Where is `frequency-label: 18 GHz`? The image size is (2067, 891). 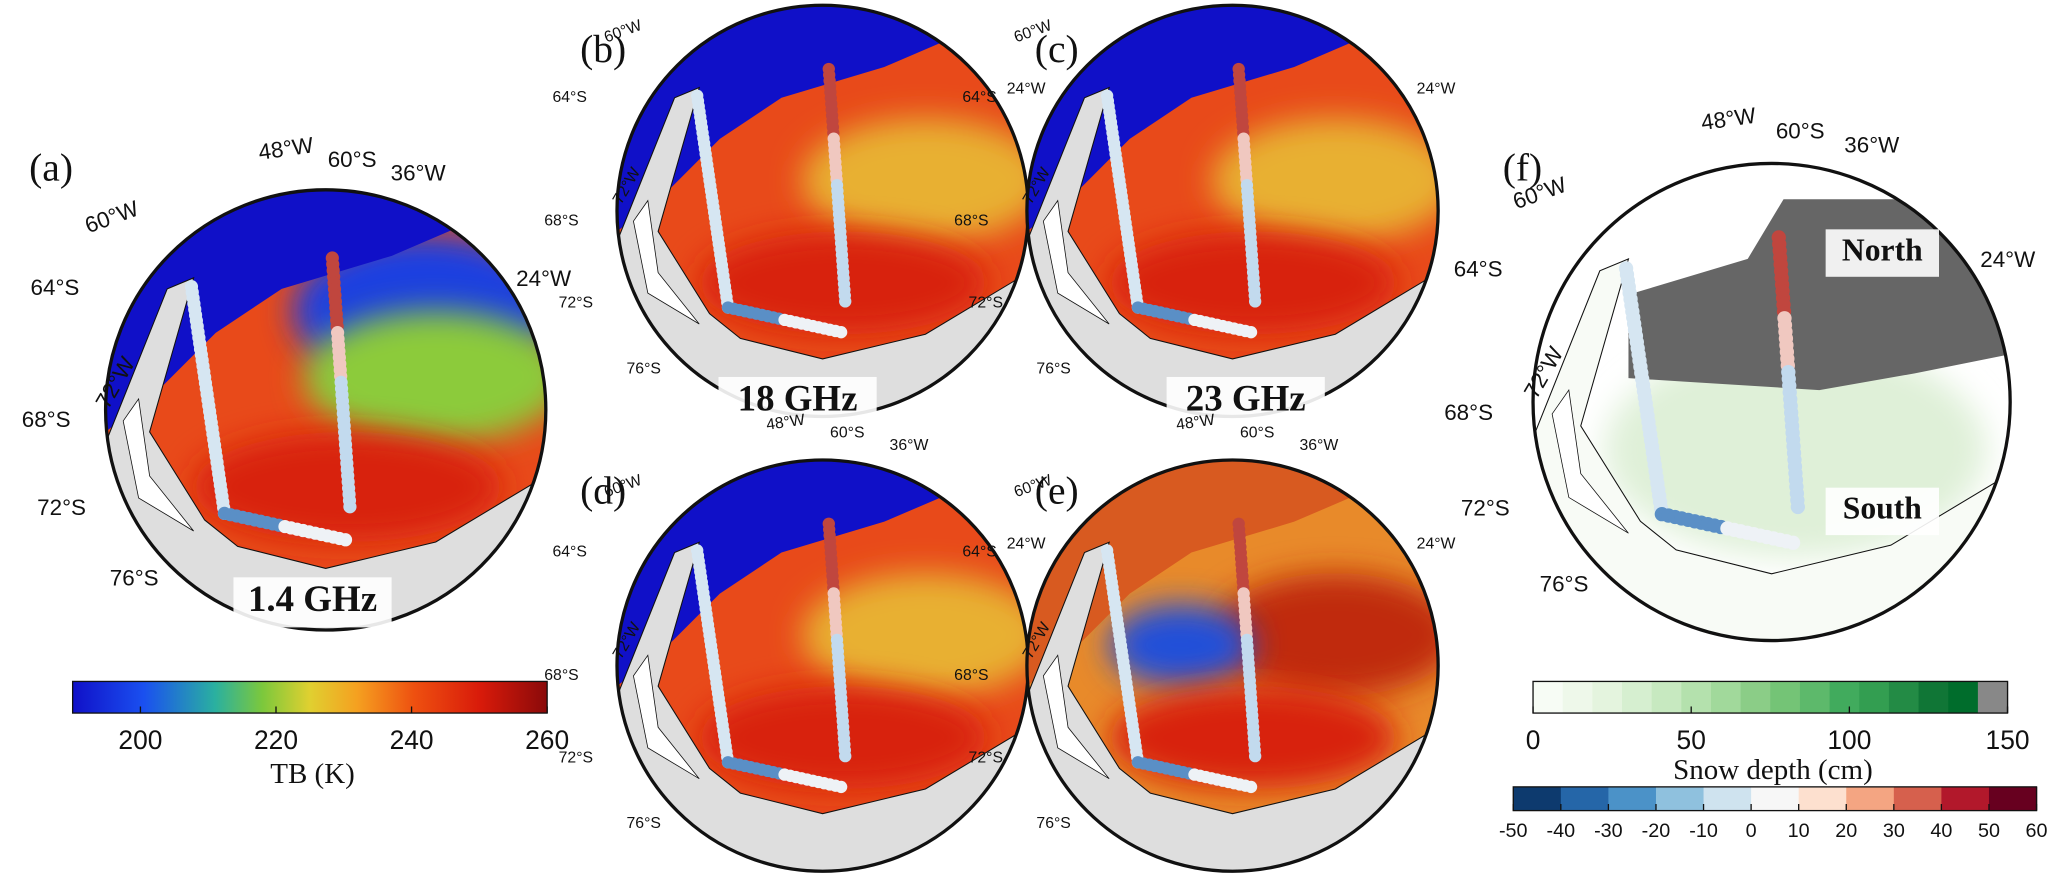
frequency-label: 18 GHz is located at coordinates (798, 397).